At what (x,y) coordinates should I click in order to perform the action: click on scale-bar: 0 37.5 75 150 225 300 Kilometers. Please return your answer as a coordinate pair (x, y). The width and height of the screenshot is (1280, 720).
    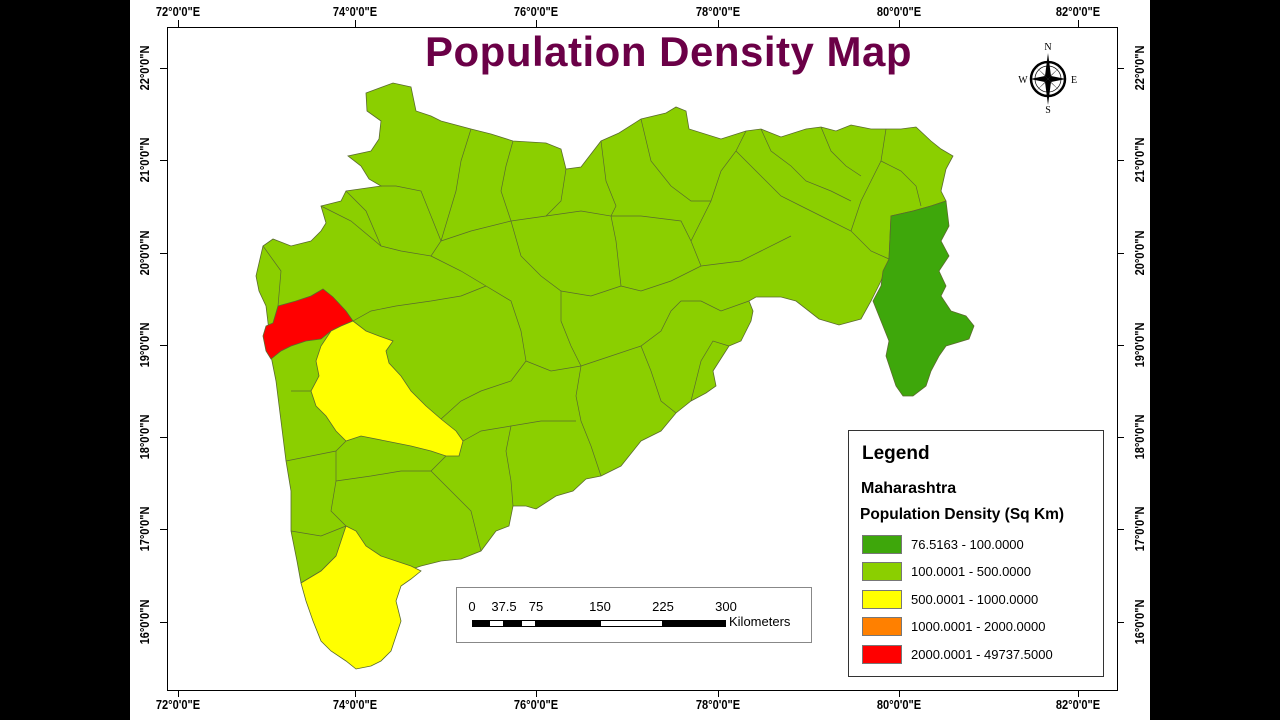
    Looking at the image, I should click on (634, 615).